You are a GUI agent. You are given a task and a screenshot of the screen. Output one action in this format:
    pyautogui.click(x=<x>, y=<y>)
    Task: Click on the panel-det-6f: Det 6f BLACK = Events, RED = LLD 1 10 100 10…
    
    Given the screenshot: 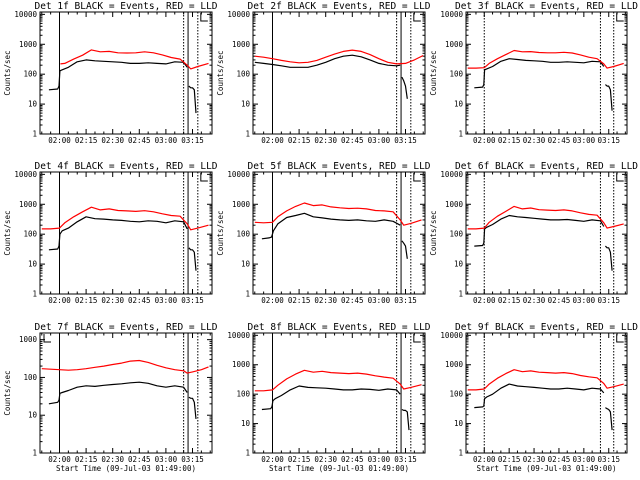 What is the action you would take?
    pyautogui.click(x=533, y=233)
    